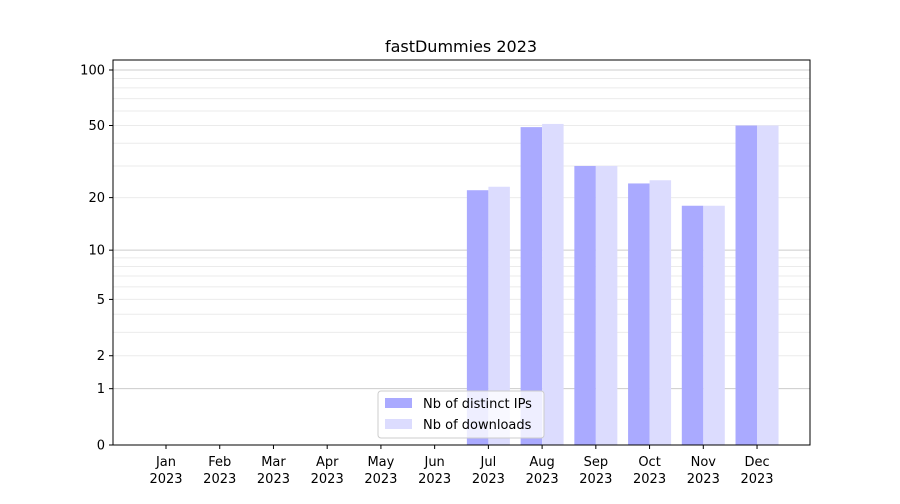  What do you see at coordinates (101, 356) in the screenshot?
I see `y-tick-label: 2` at bounding box center [101, 356].